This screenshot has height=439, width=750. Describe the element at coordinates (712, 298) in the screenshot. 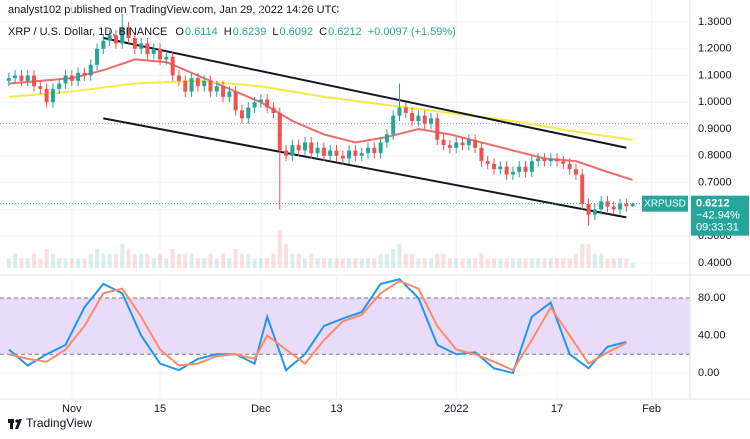

I see `y-tick-label: 80.00` at that location.